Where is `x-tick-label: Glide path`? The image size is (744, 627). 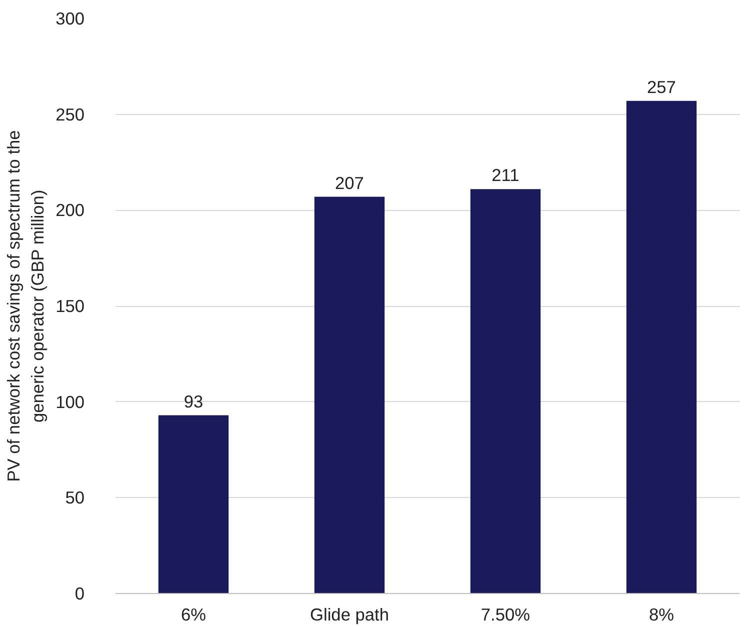 x-tick-label: Glide path is located at coordinates (350, 614).